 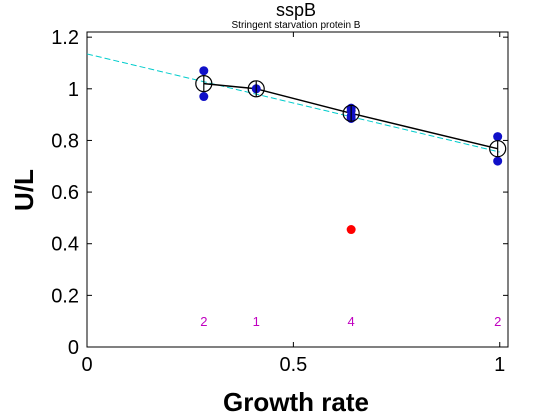 What do you see at coordinates (499, 365) in the screenshot?
I see `x-tick-label: 1` at bounding box center [499, 365].